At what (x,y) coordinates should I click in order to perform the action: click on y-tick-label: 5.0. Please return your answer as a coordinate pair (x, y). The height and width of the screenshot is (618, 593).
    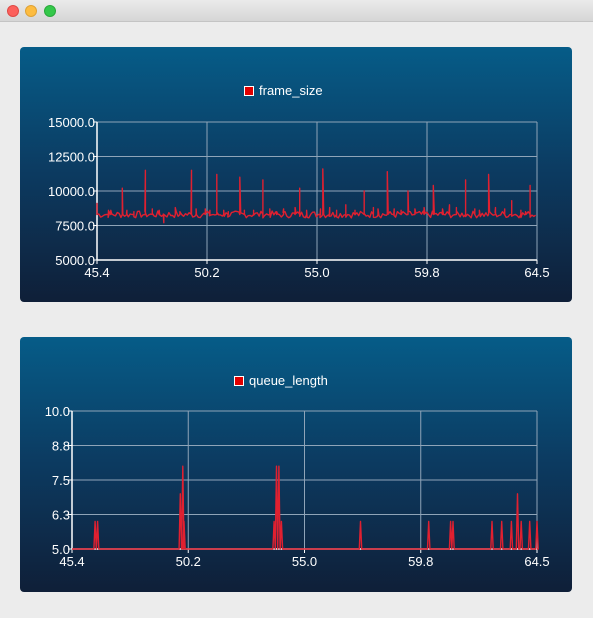
    Looking at the image, I should click on (61, 549).